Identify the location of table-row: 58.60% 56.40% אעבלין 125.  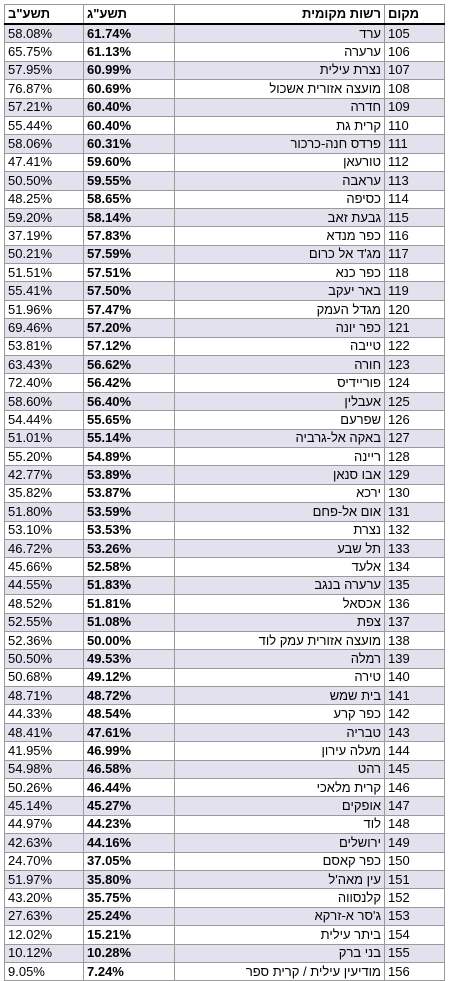
(224, 401).